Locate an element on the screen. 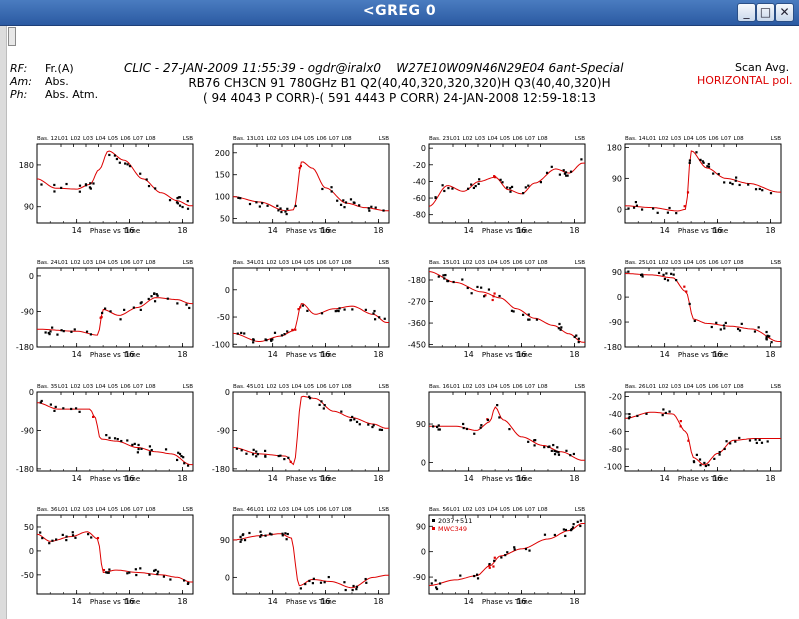  close-button: ✕ is located at coordinates (784, 12).